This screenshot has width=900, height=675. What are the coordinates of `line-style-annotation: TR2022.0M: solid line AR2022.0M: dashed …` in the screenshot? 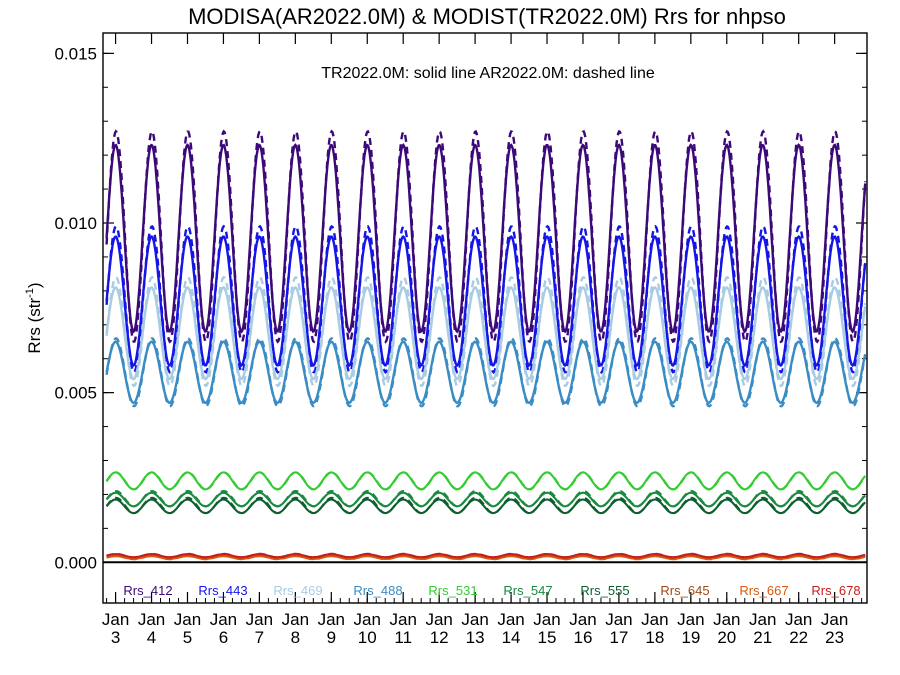 It's located at (488, 73).